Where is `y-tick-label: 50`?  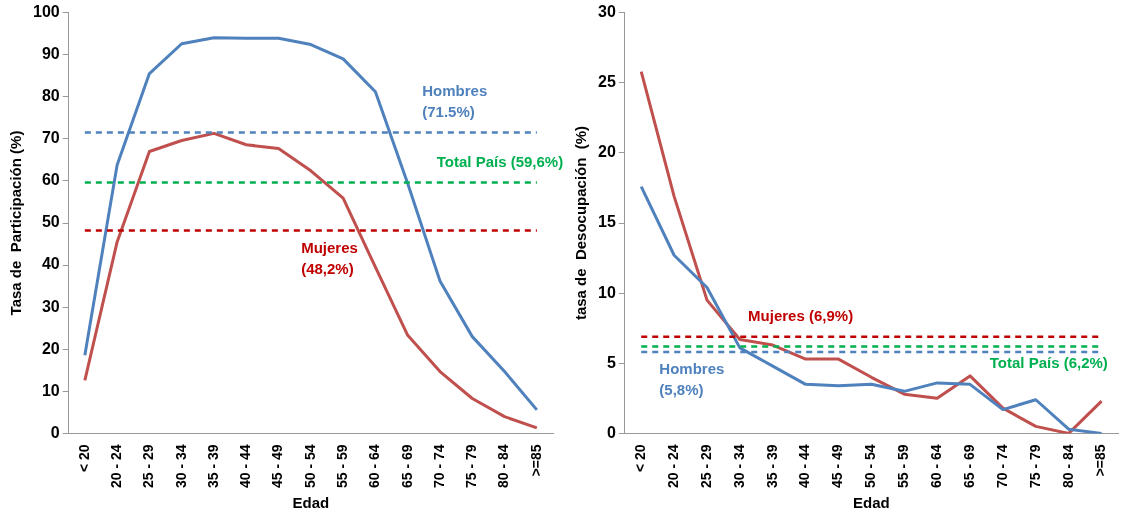
y-tick-label: 50 is located at coordinates (50, 222).